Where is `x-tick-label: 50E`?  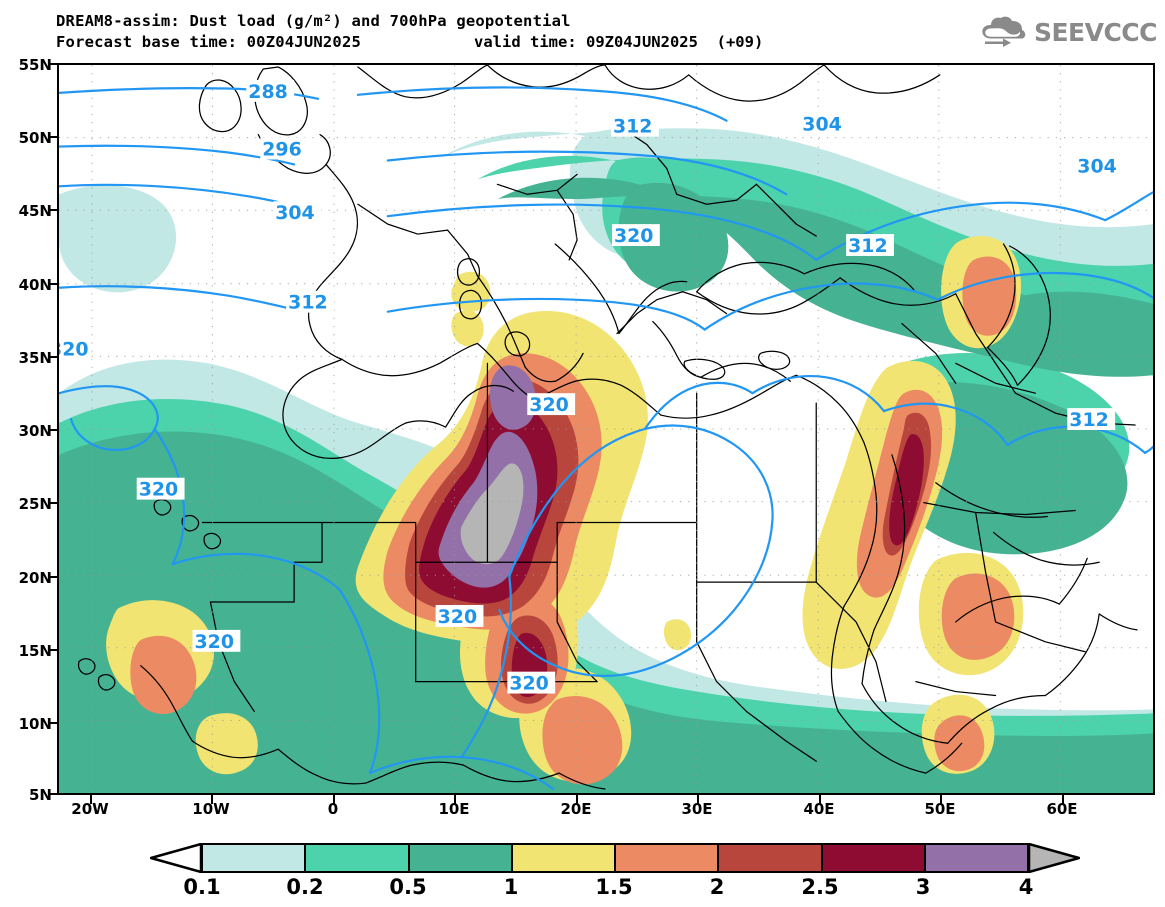
x-tick-label: 50E is located at coordinates (940, 809).